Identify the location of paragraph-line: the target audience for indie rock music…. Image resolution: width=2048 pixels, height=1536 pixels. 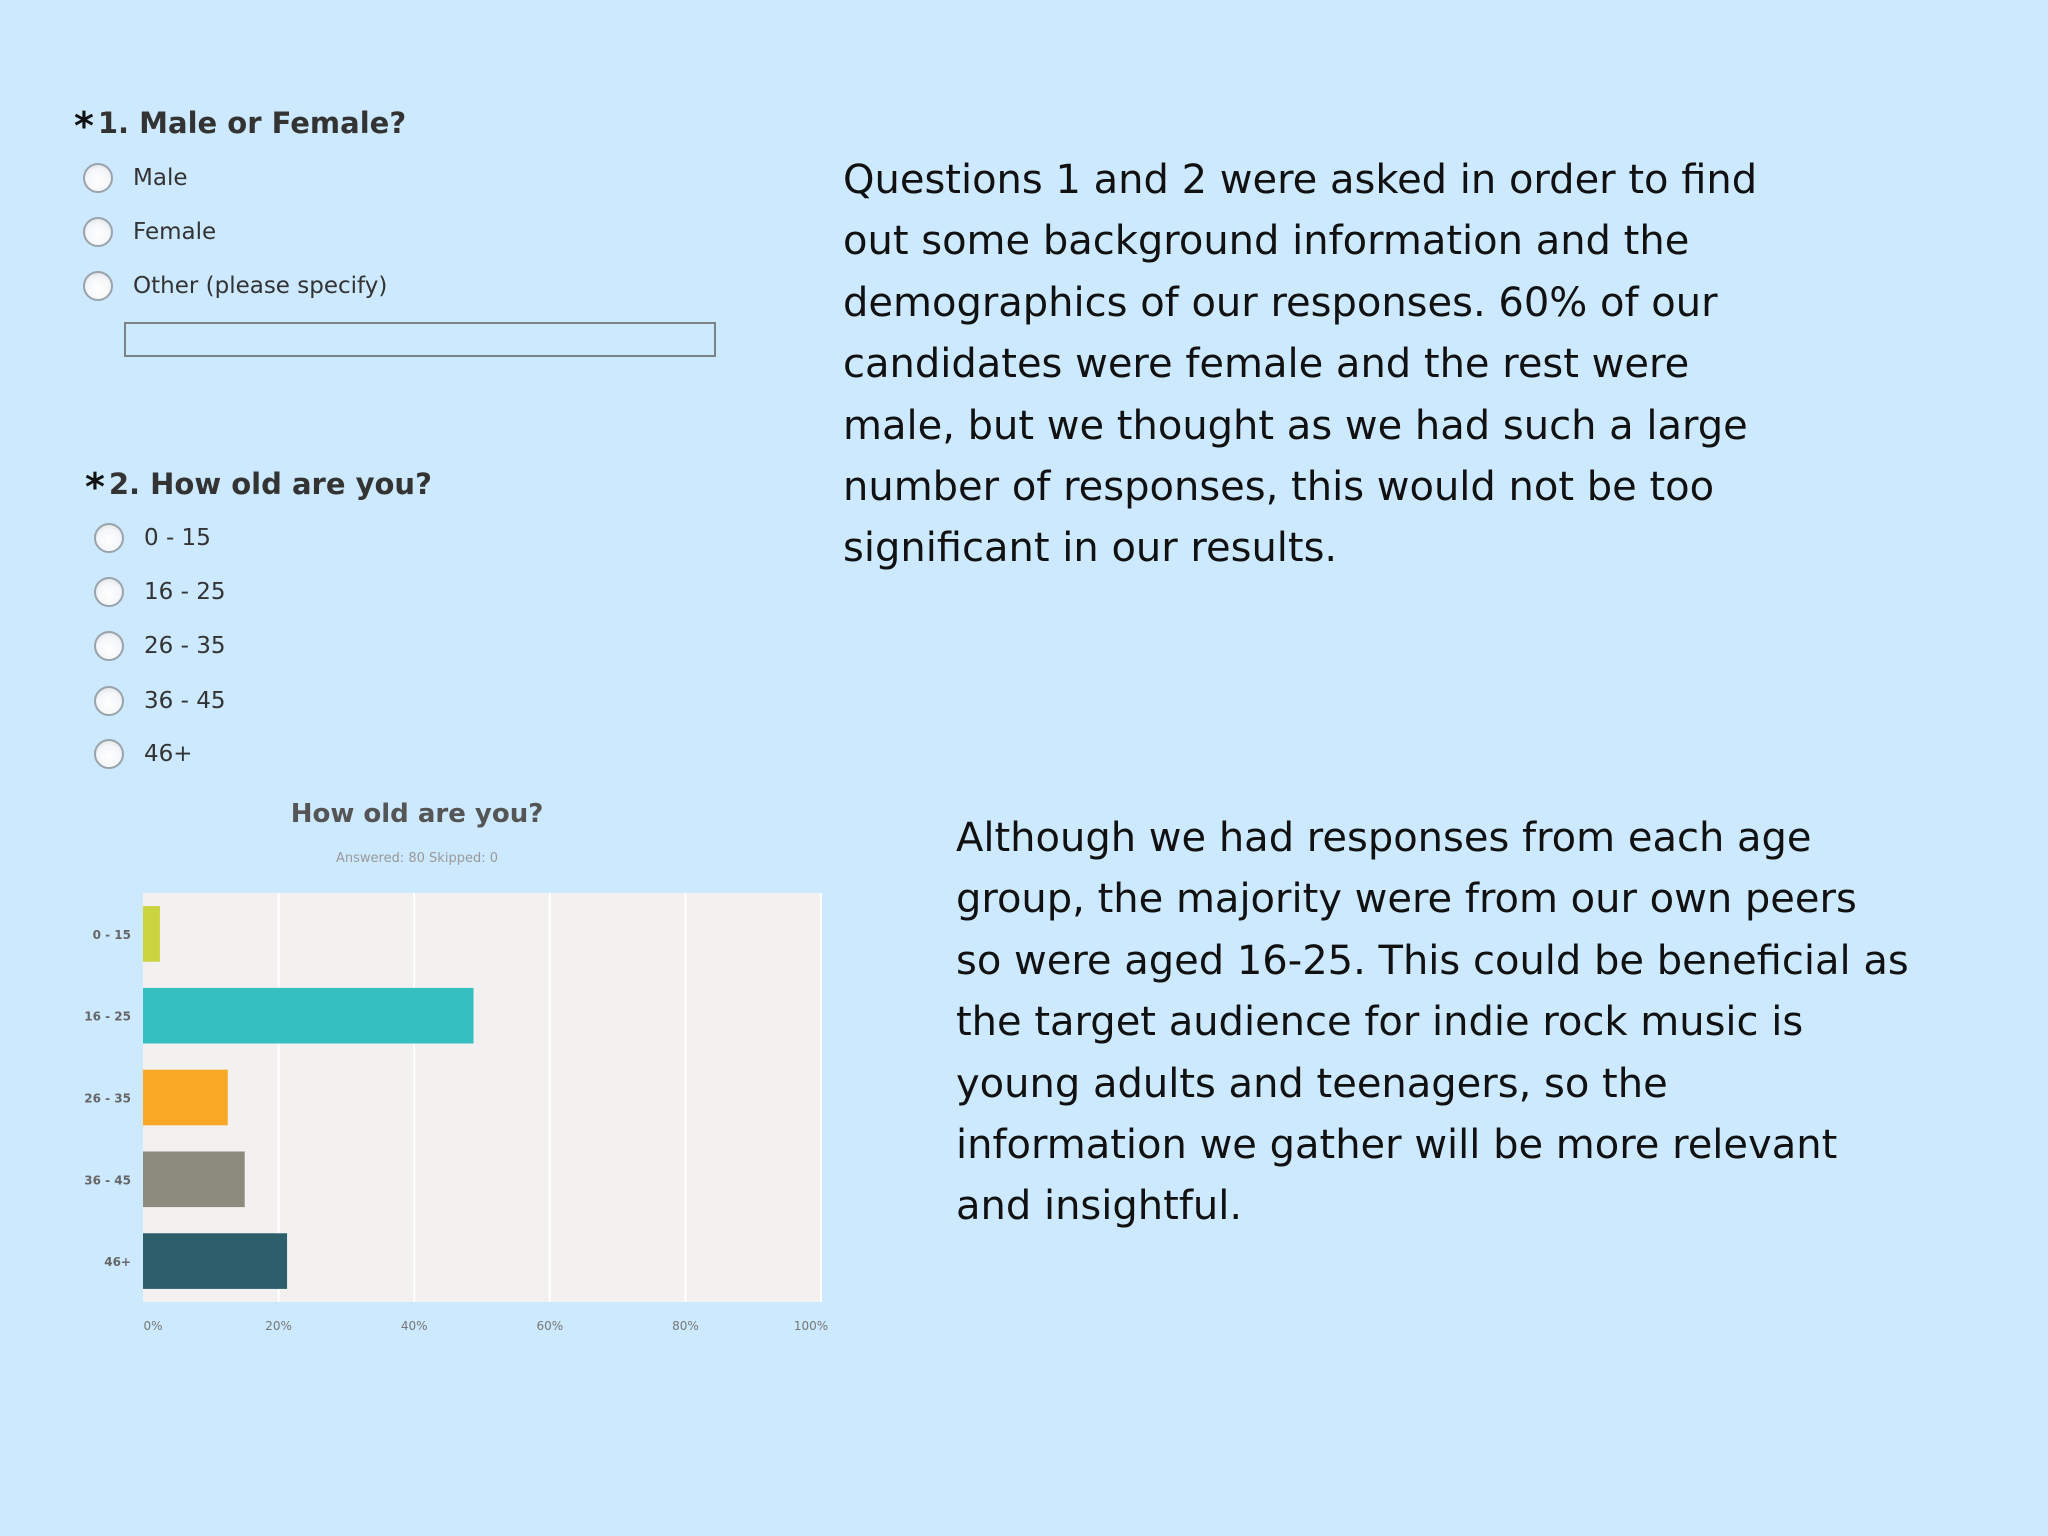
(1380, 1022).